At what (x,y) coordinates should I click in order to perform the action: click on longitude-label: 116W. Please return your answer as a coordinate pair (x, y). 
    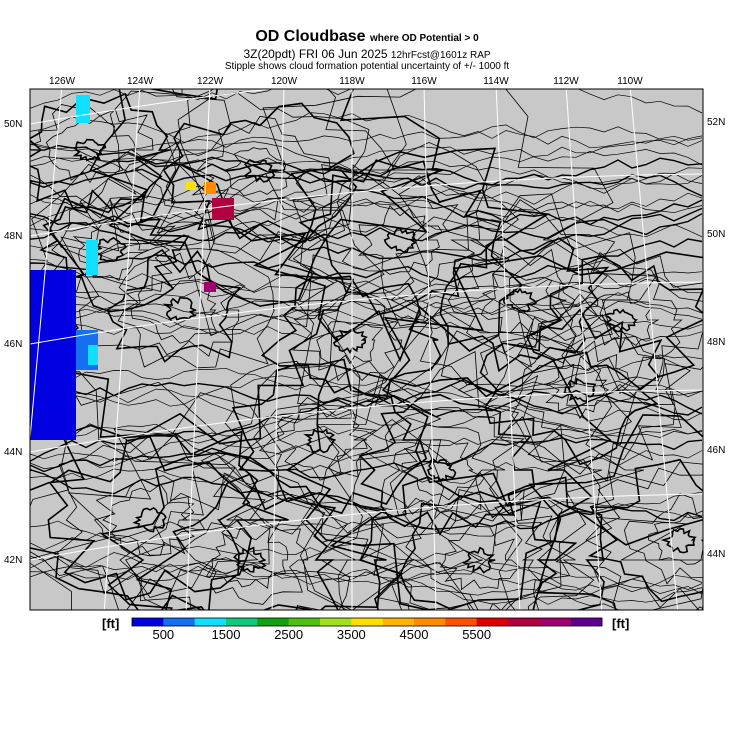
    Looking at the image, I should click on (424, 81).